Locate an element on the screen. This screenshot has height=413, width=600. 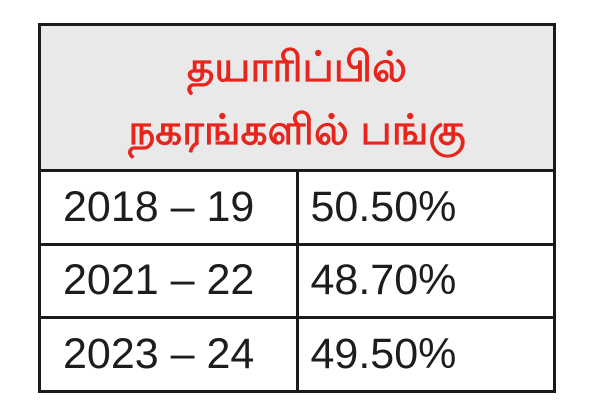
value-cell: 50.50% is located at coordinates (425, 207).